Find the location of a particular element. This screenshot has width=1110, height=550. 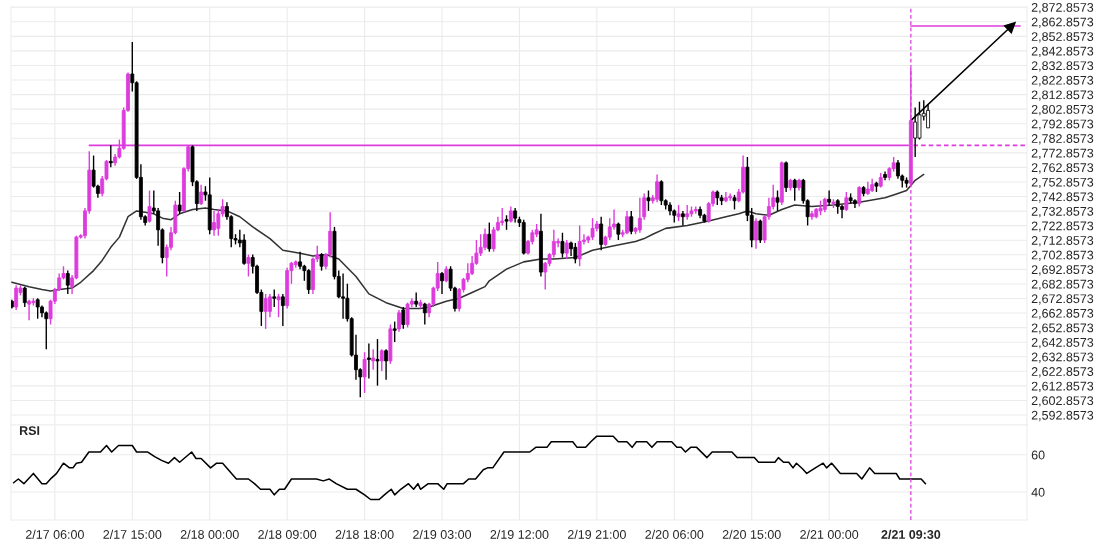

x-tick-label: 2/18 18:00 is located at coordinates (364, 534).